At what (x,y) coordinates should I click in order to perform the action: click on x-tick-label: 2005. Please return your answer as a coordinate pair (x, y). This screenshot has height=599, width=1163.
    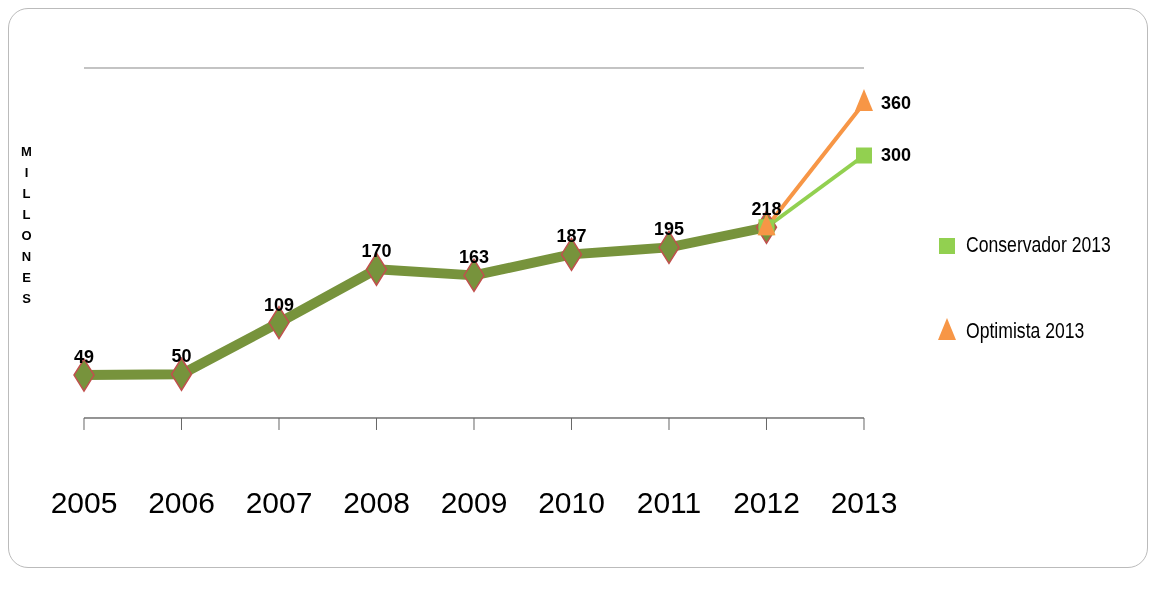
    Looking at the image, I should click on (84, 503).